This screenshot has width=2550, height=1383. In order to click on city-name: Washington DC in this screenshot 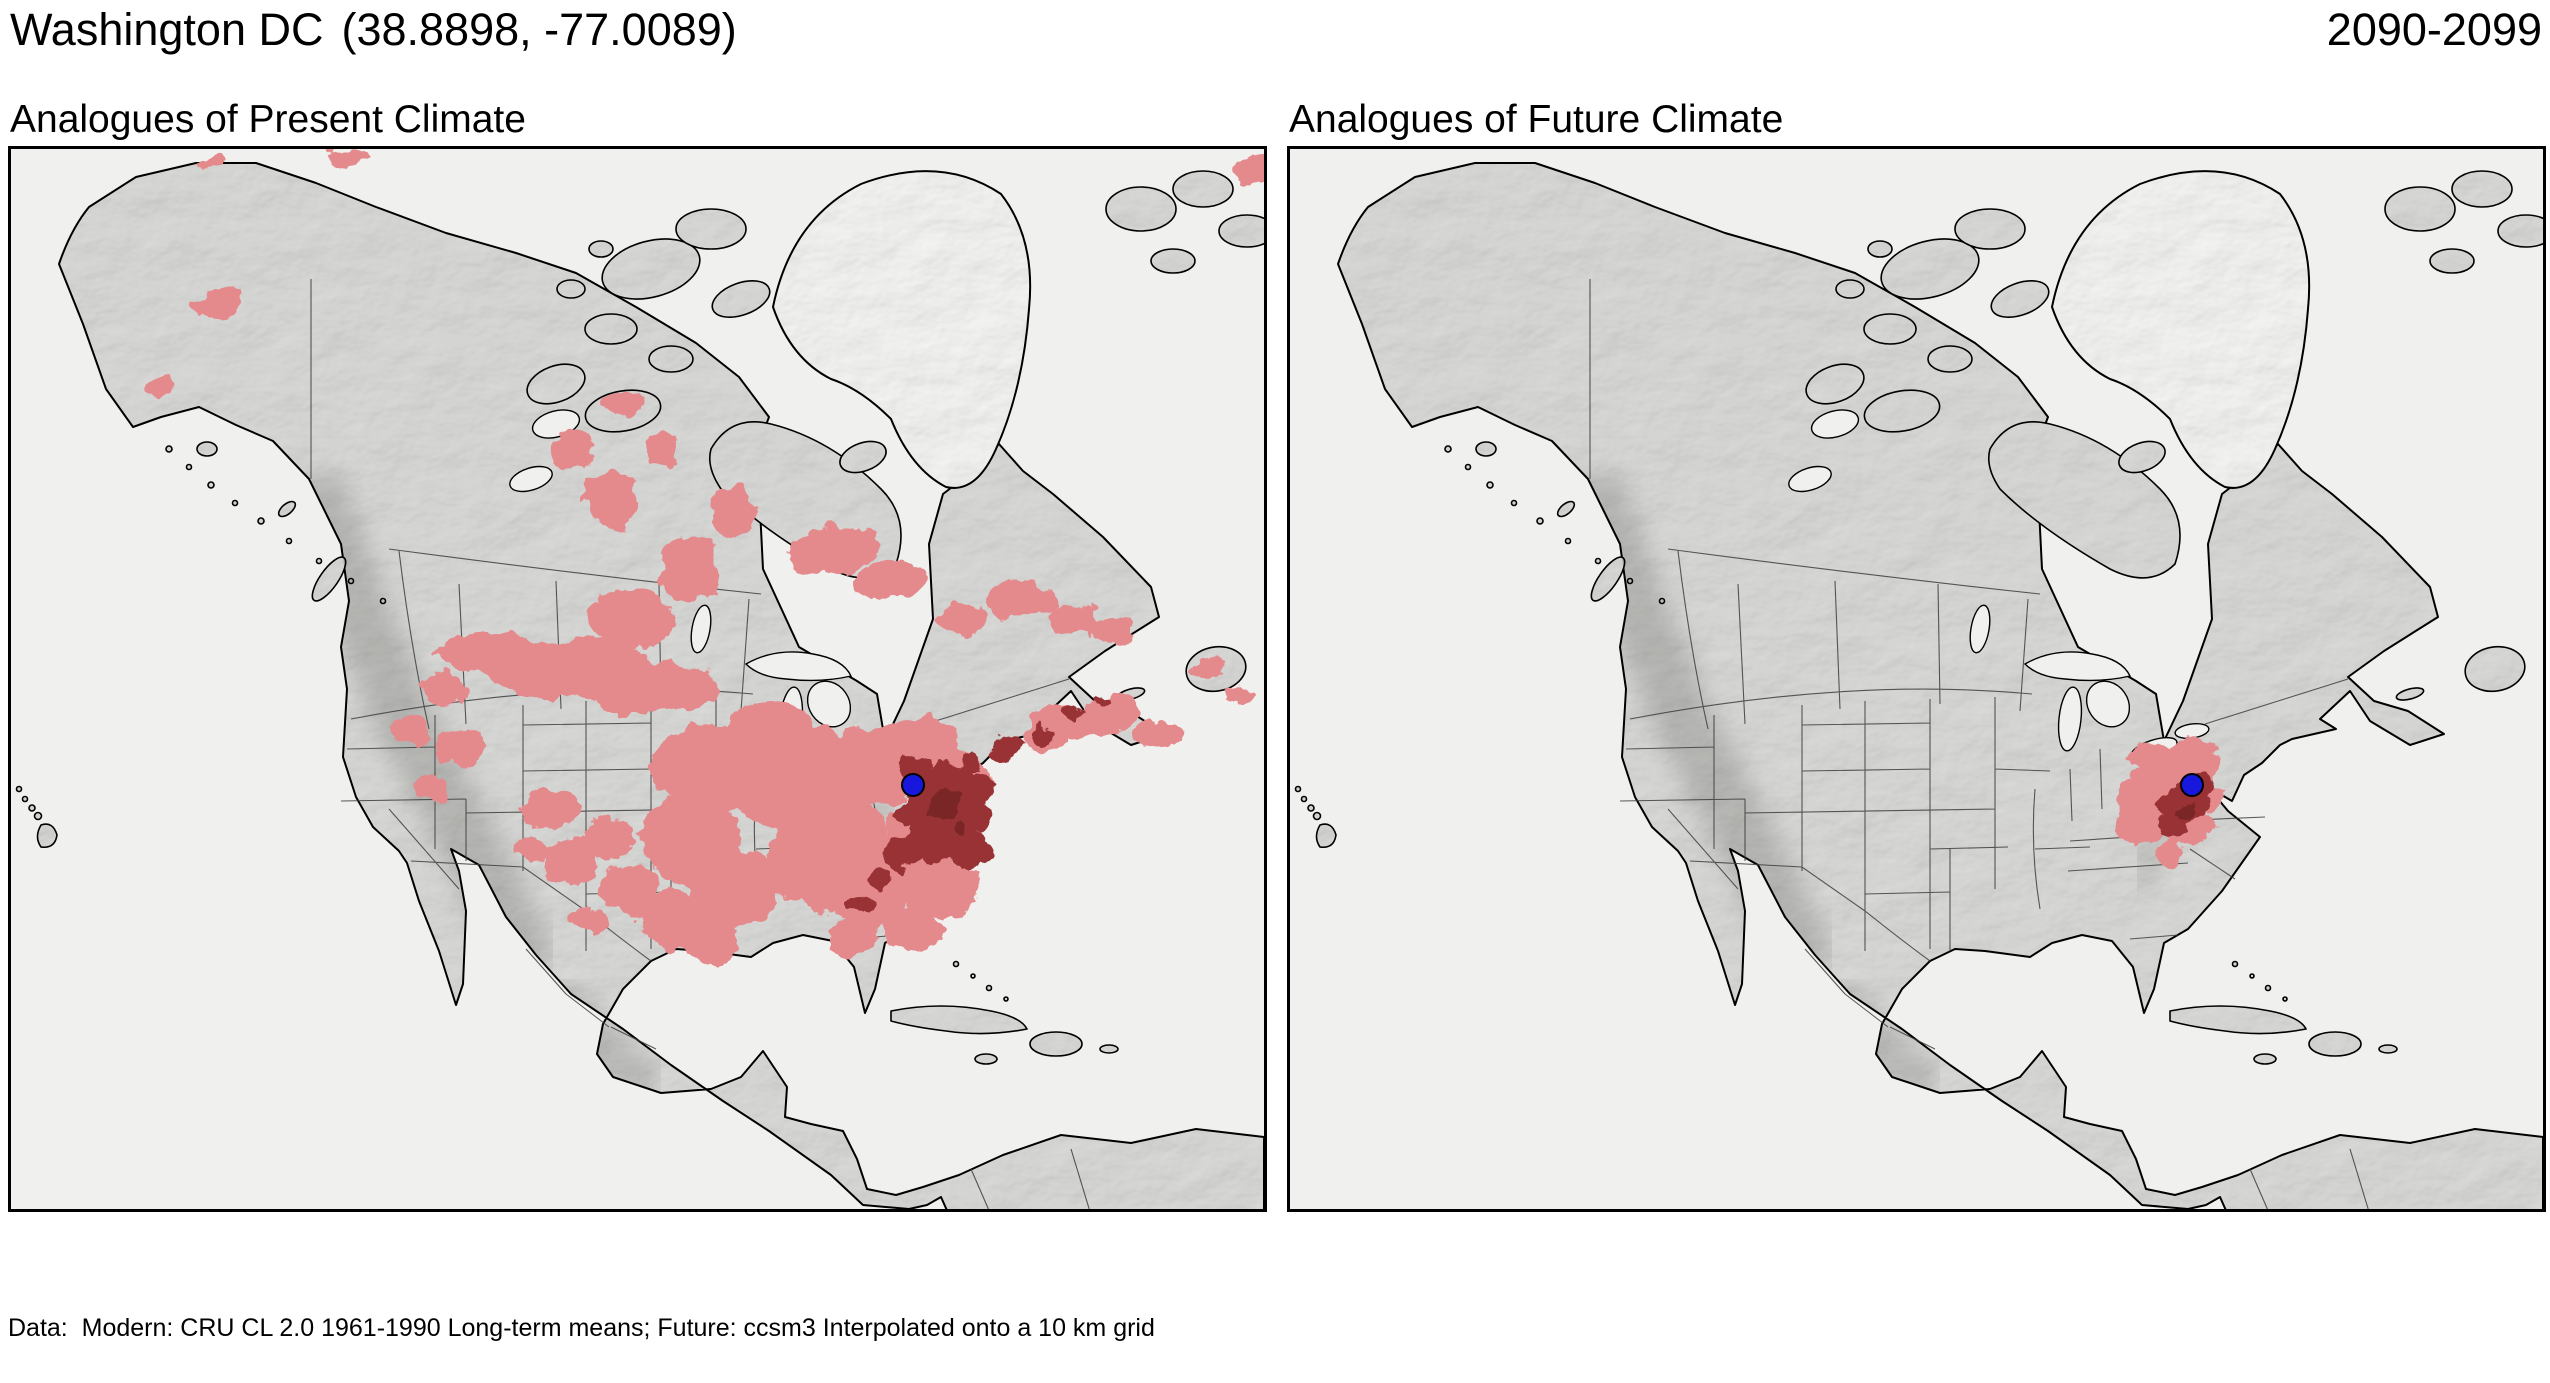, I will do `click(167, 29)`.